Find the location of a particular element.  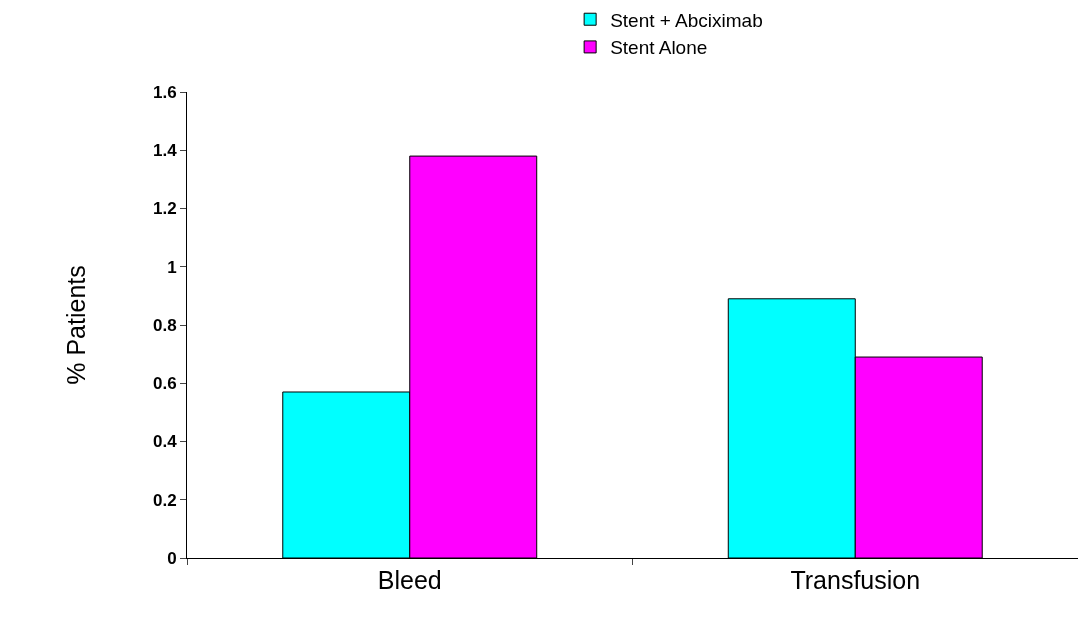

y-tick-label: 0.2 is located at coordinates (164, 500).